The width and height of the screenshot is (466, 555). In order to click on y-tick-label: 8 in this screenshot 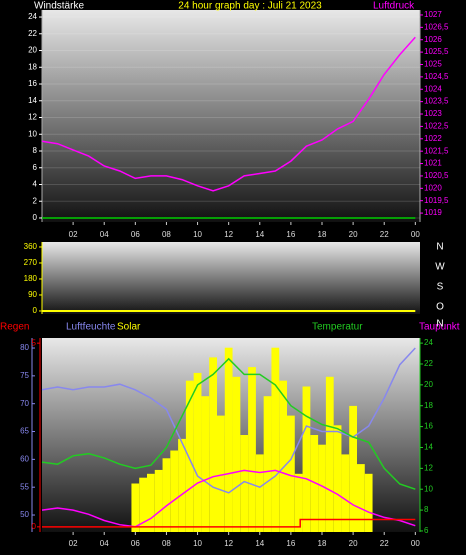, I will do `click(35, 150)`.